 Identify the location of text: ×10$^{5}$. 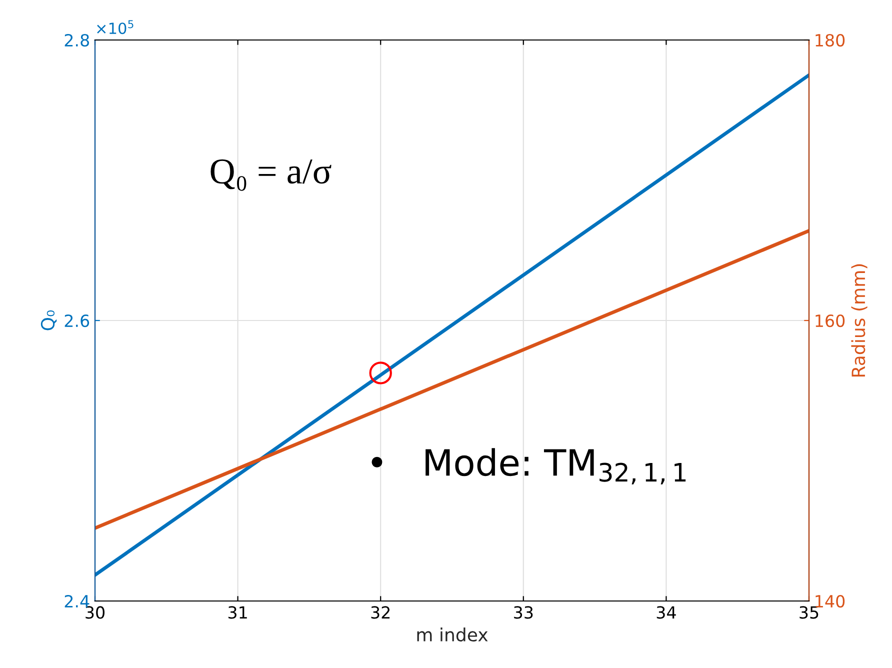
(115, 27).